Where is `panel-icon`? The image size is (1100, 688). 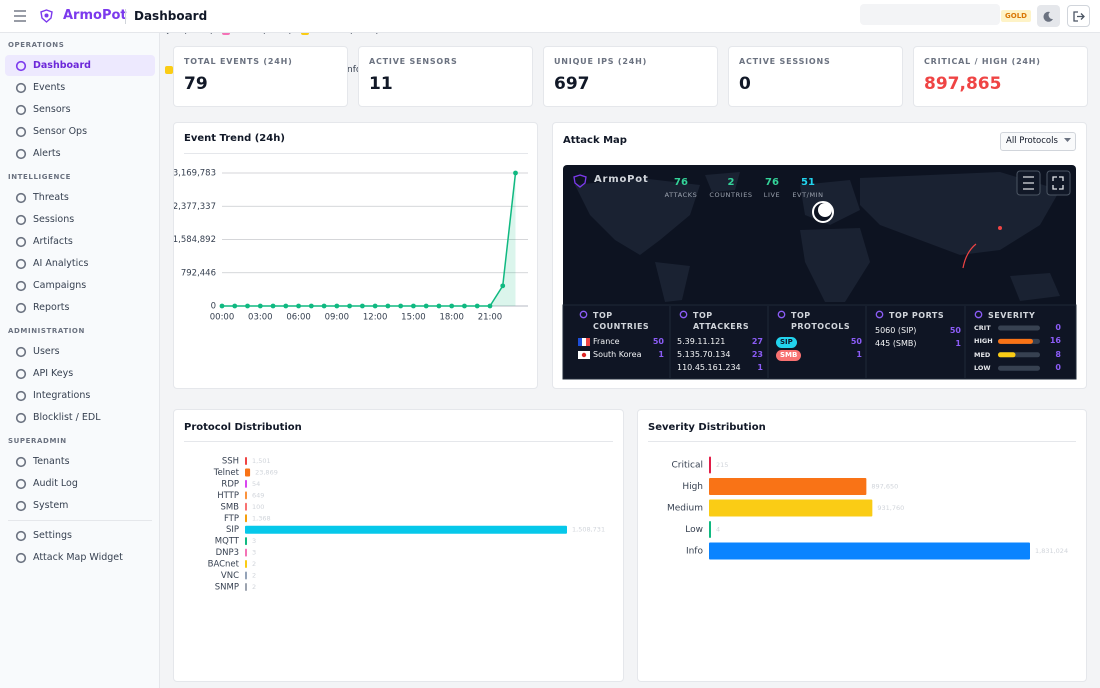
panel-icon is located at coordinates (978, 314).